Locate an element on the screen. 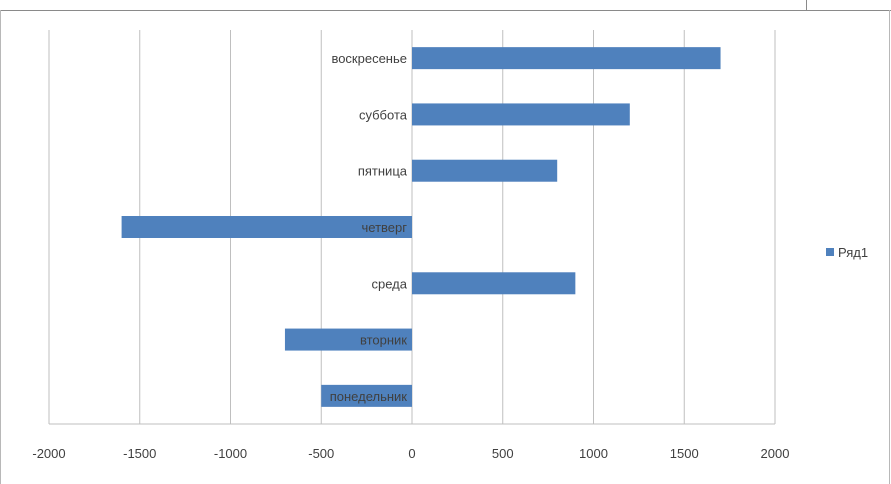 This screenshot has height=484, width=891. x-tick-labels: -2000 -1500 -1000 -500 0 500 1000 1500 2000 is located at coordinates (410, 453).